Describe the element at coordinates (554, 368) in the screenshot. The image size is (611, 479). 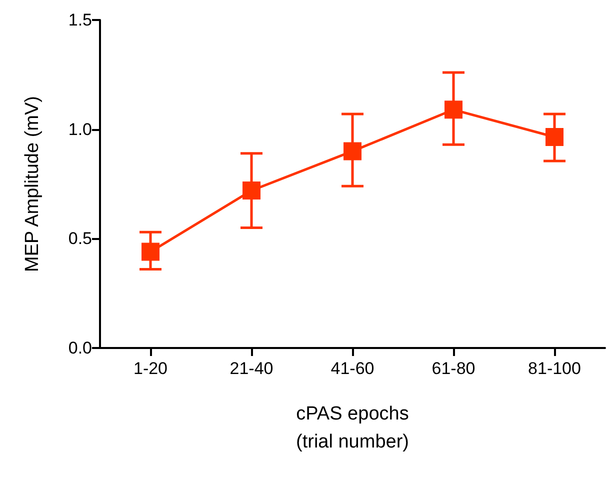
I see `x-tick-label: 81-100` at that location.